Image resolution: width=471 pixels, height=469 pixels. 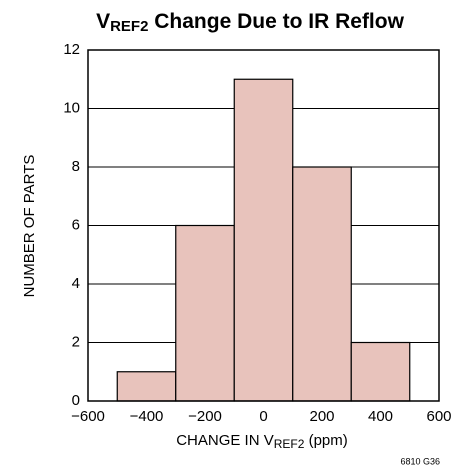 I want to click on figure-note: 6810 G36, so click(x=420, y=461).